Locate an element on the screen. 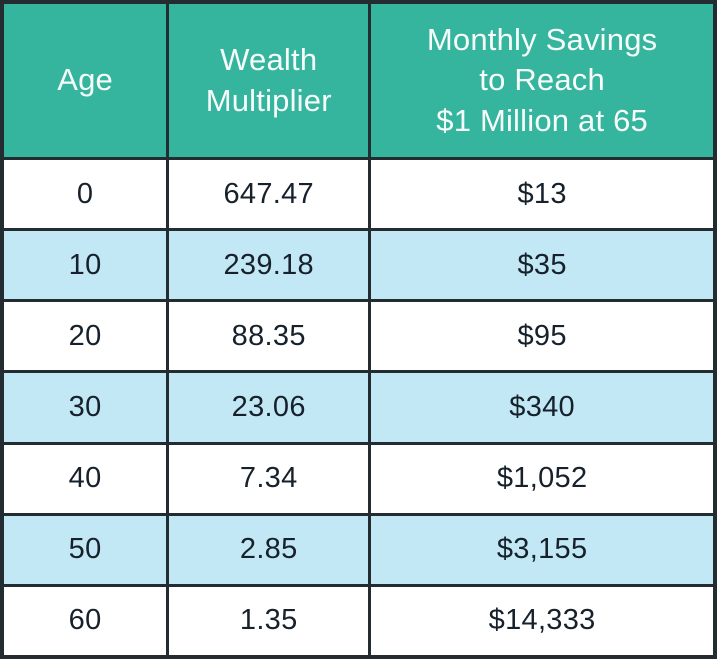 The width and height of the screenshot is (720, 662). cell-multiplier: 1.35 is located at coordinates (270, 620).